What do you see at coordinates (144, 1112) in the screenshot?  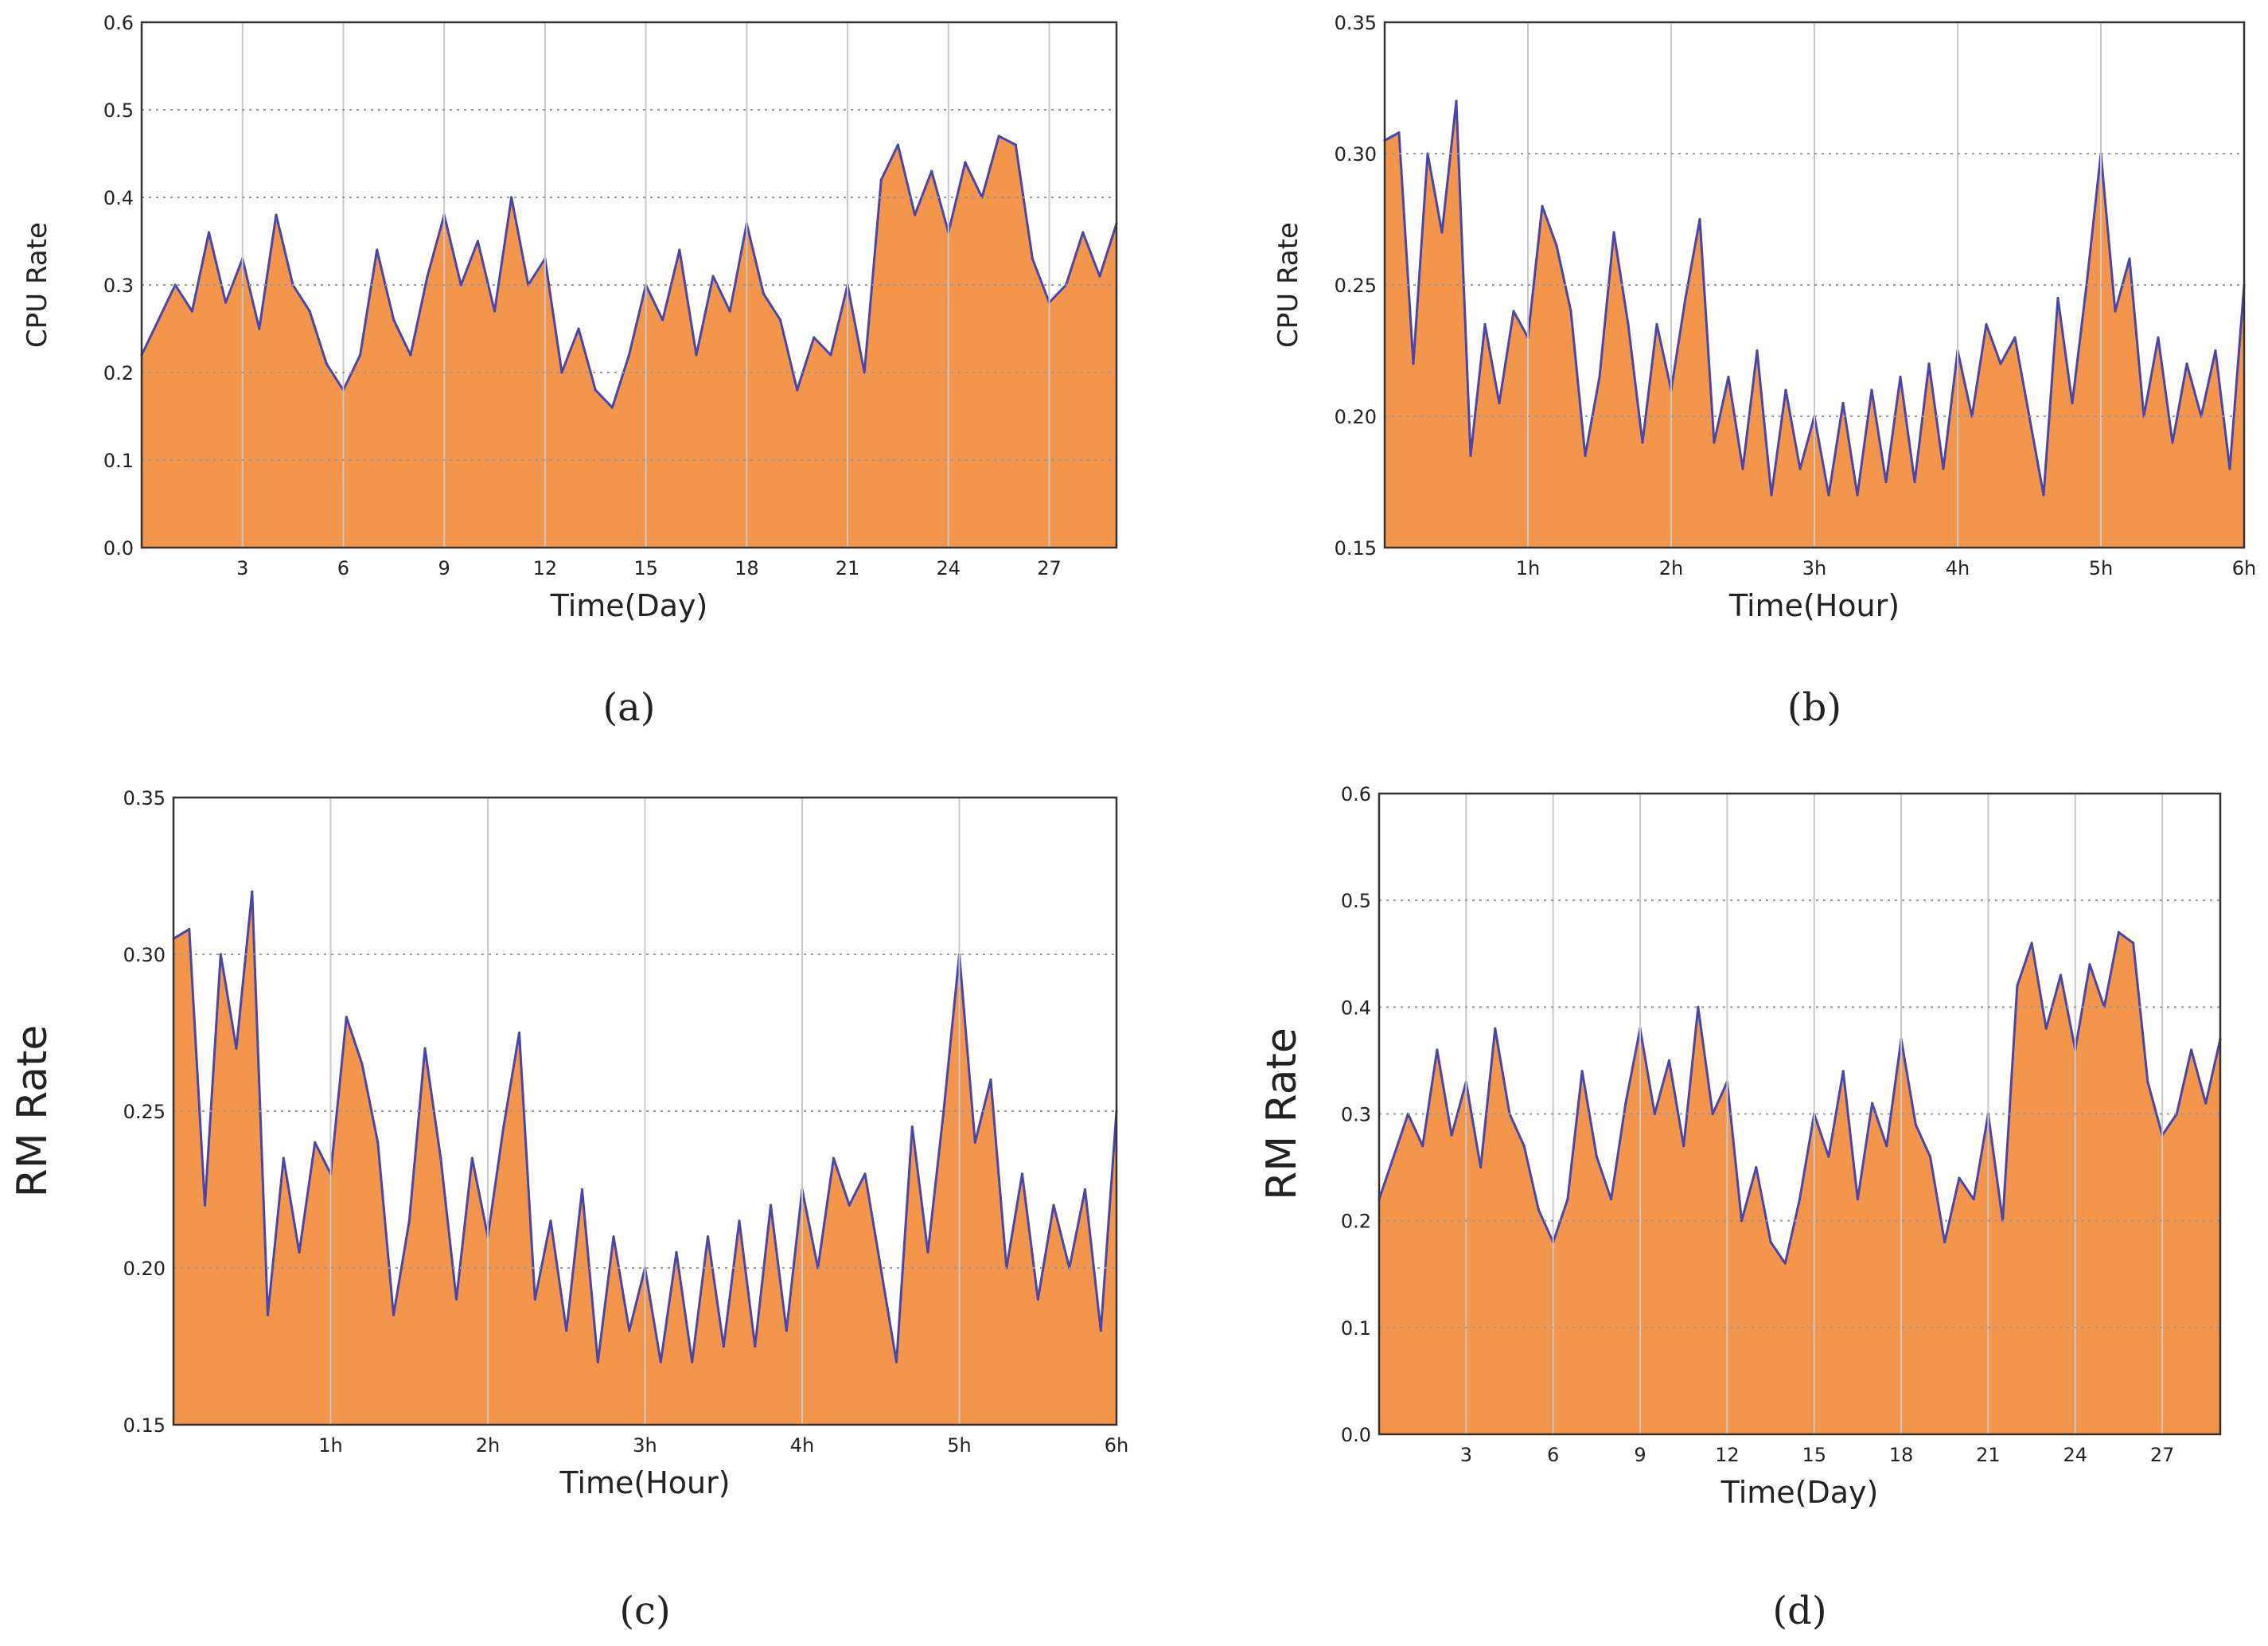 I see `y-tick-label: 0.25` at bounding box center [144, 1112].